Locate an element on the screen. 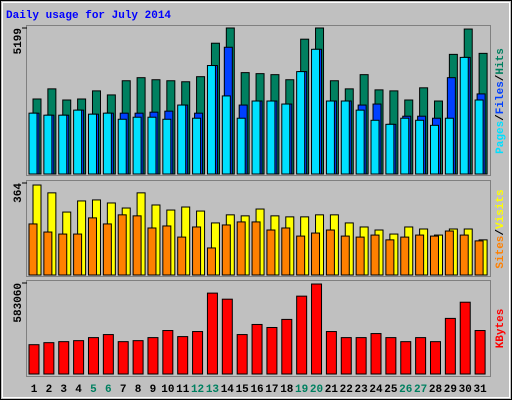  x-tick-label: 31 is located at coordinates (480, 390).